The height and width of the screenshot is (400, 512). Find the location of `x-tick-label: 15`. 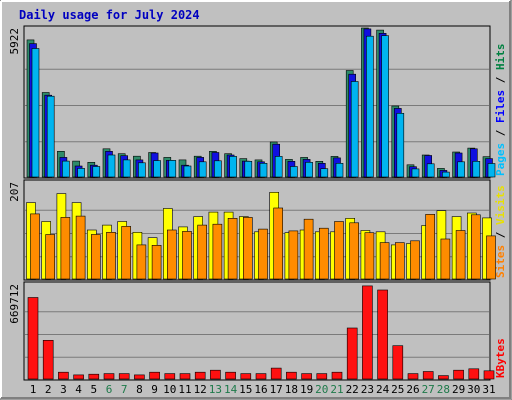

x-tick-label: 15 is located at coordinates (245, 389).